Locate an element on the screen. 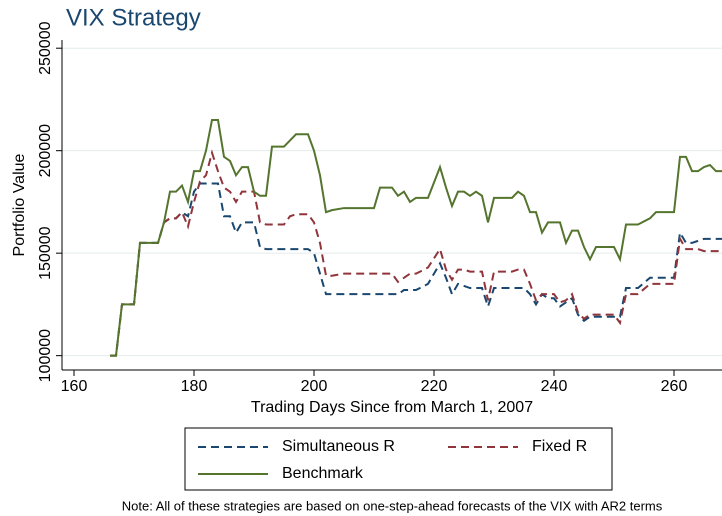 Image resolution: width=722 pixels, height=516 pixels. x-tick-label: 180 is located at coordinates (194, 386).